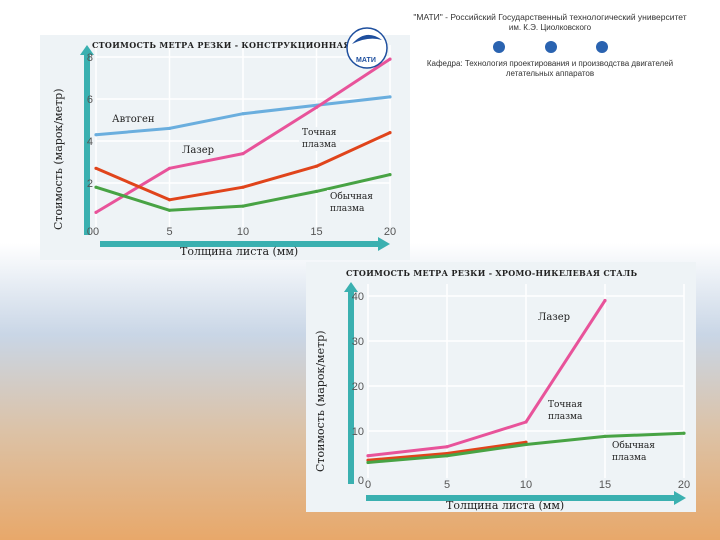  I want to click on department-line-2: летательных аппаратов, so click(550, 73).